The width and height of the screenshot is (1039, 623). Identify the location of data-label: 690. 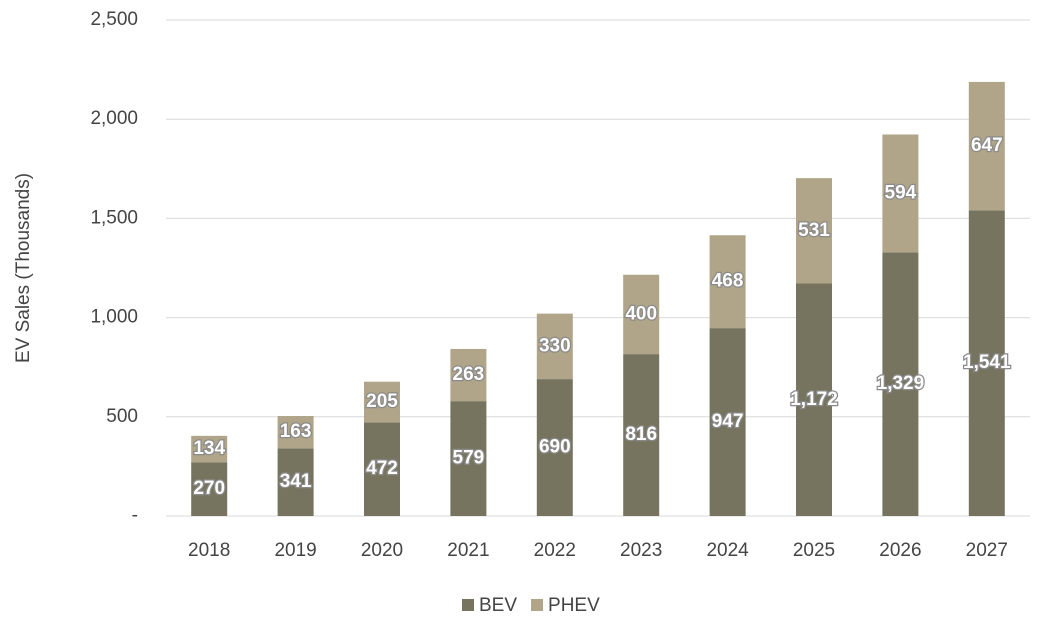
(555, 447).